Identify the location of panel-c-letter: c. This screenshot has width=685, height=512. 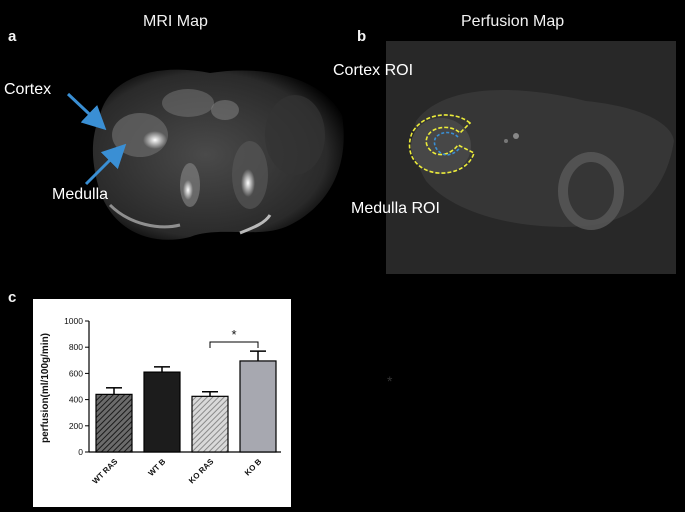
(12, 297).